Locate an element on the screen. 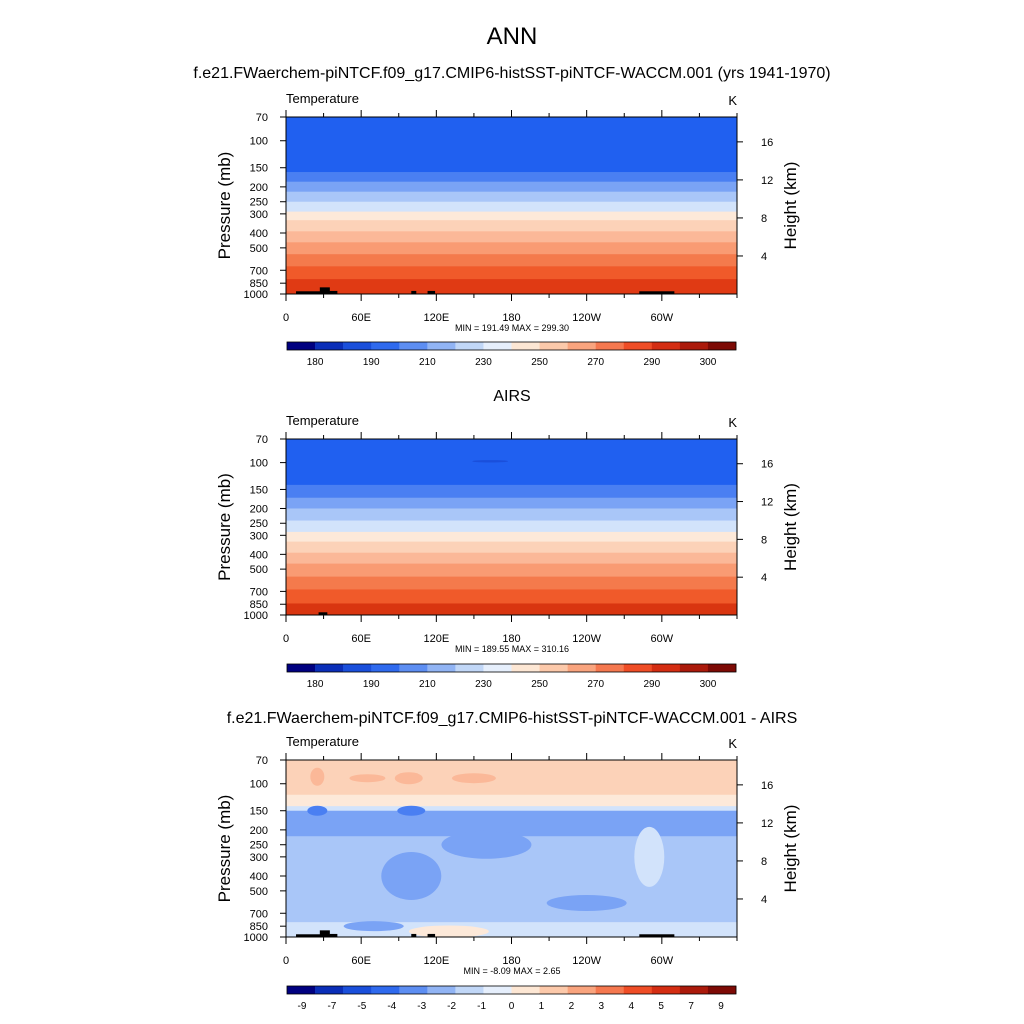  y-tick-label: 300 is located at coordinates (259, 858).